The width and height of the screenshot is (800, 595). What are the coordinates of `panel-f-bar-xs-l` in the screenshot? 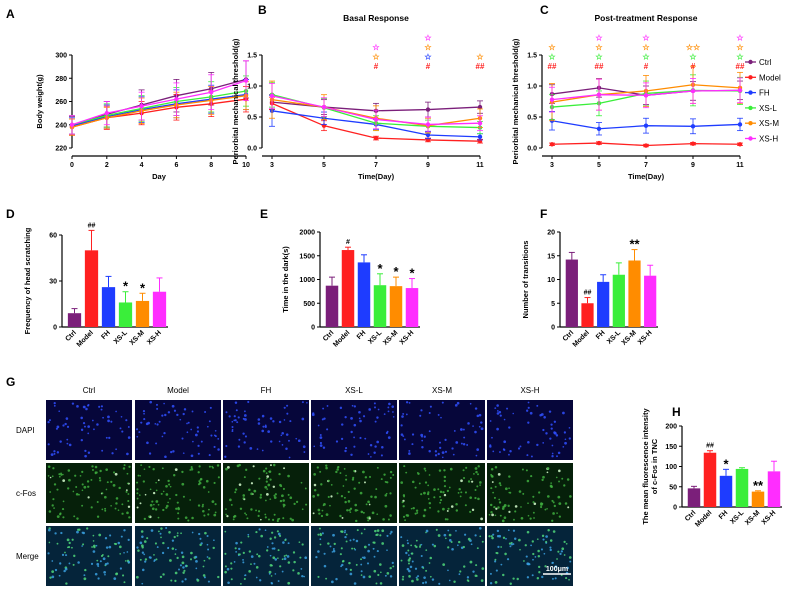 It's located at (618, 300).